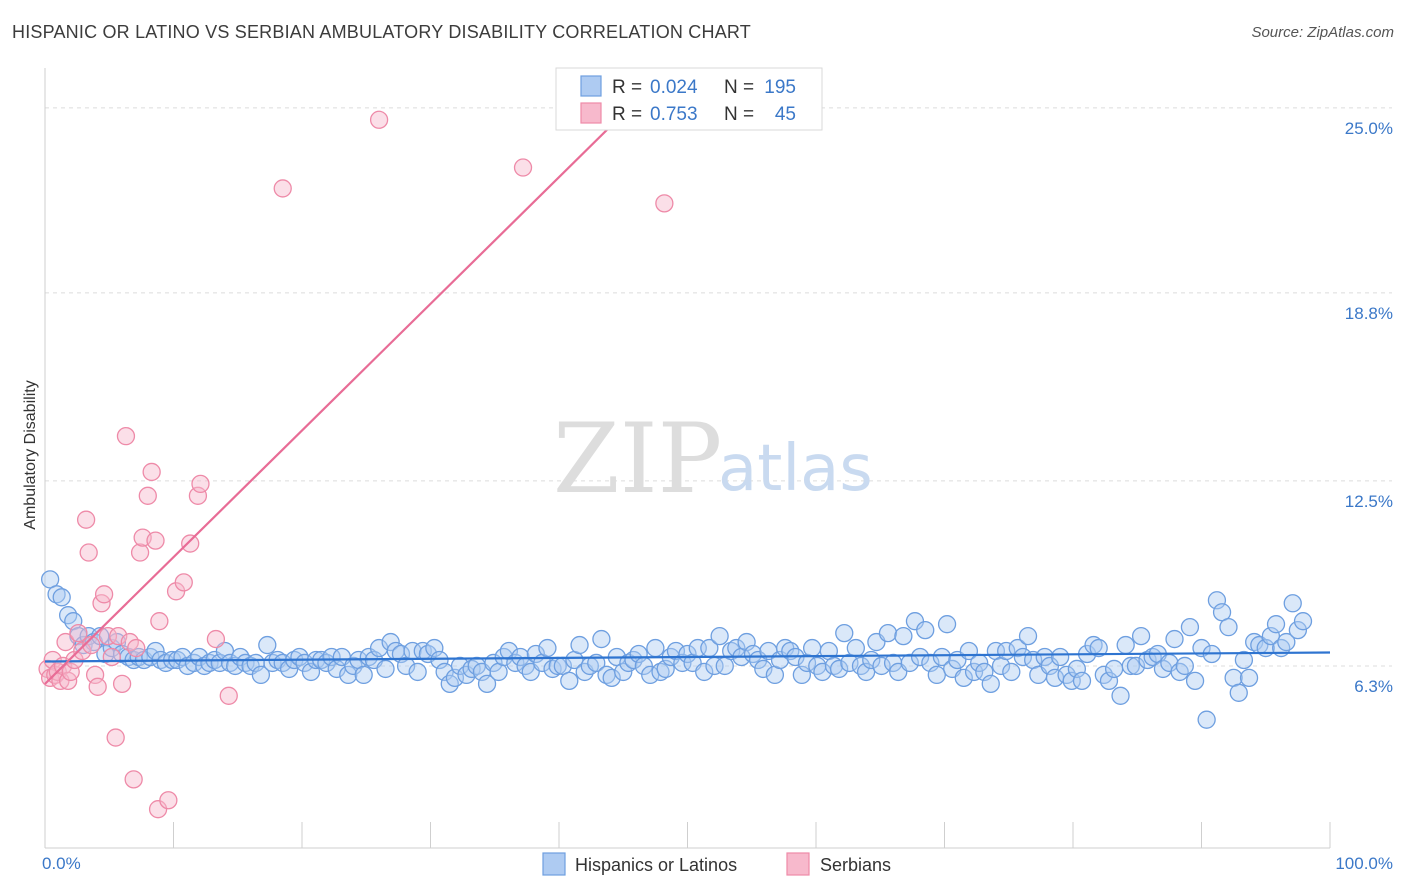 The height and width of the screenshot is (892, 1406). What do you see at coordinates (30, 454) in the screenshot?
I see `y-axis-title: Ambulatory Disability` at bounding box center [30, 454].